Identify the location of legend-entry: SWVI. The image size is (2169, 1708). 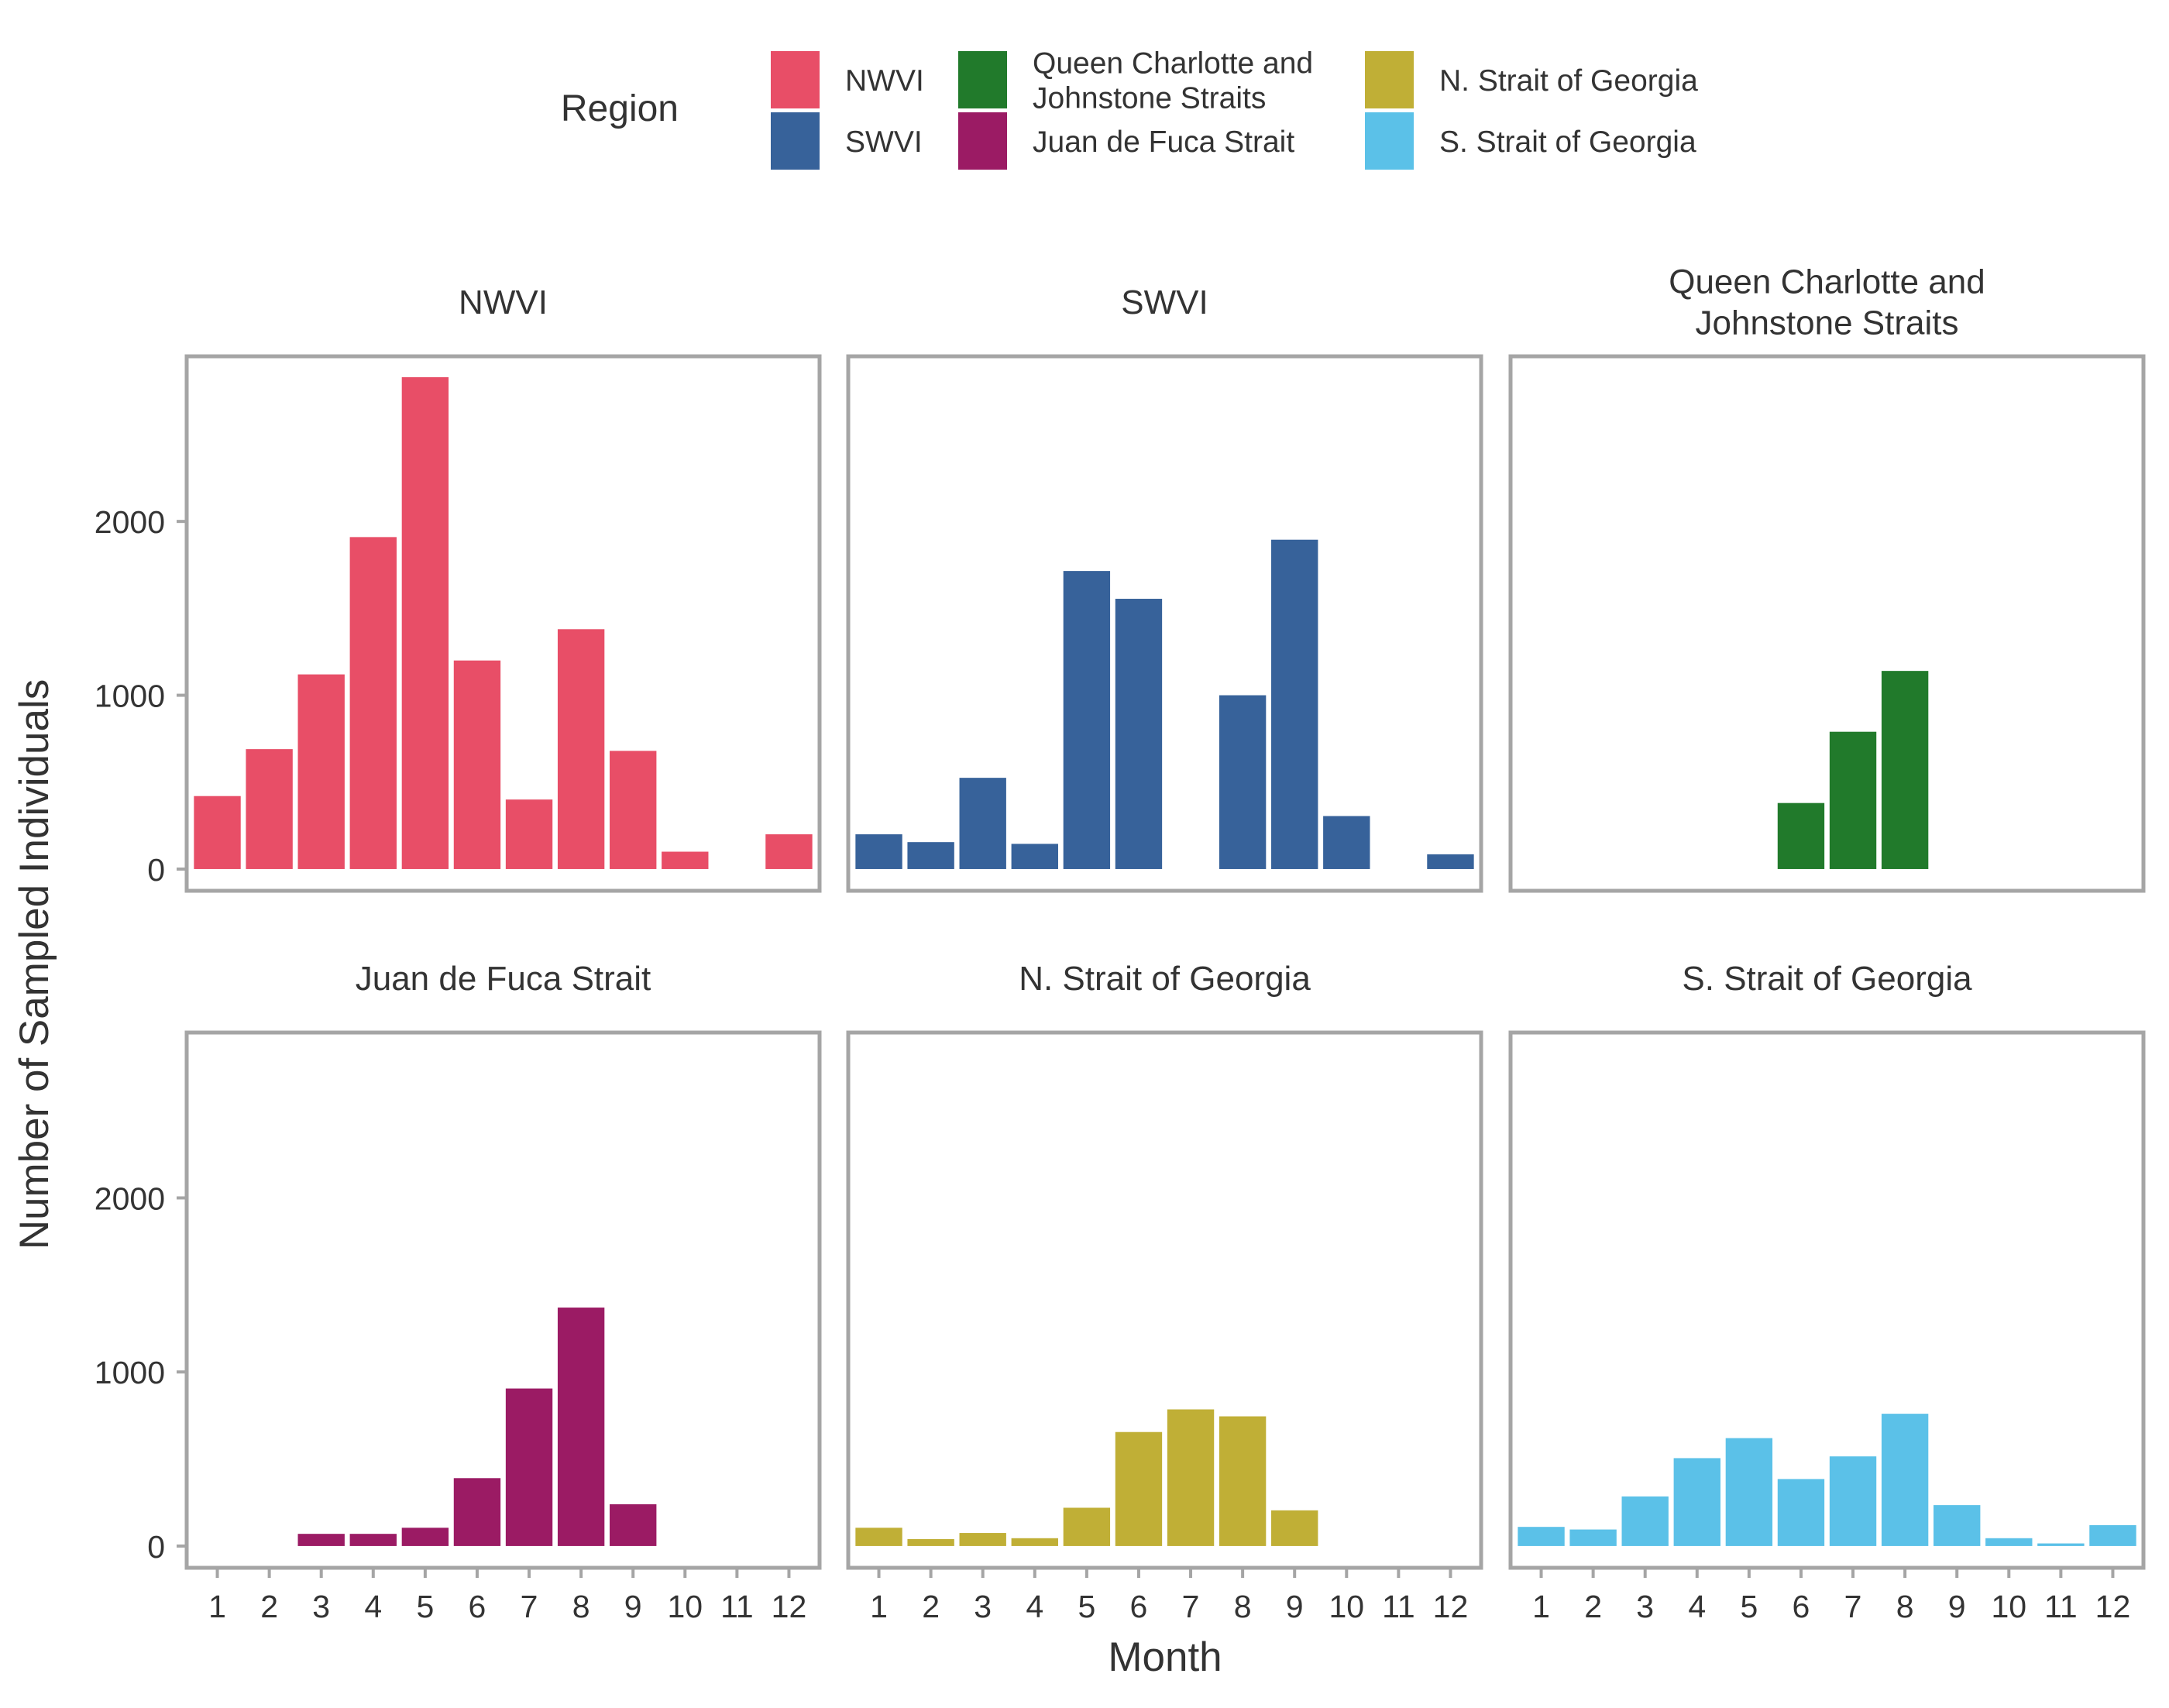
(847, 141).